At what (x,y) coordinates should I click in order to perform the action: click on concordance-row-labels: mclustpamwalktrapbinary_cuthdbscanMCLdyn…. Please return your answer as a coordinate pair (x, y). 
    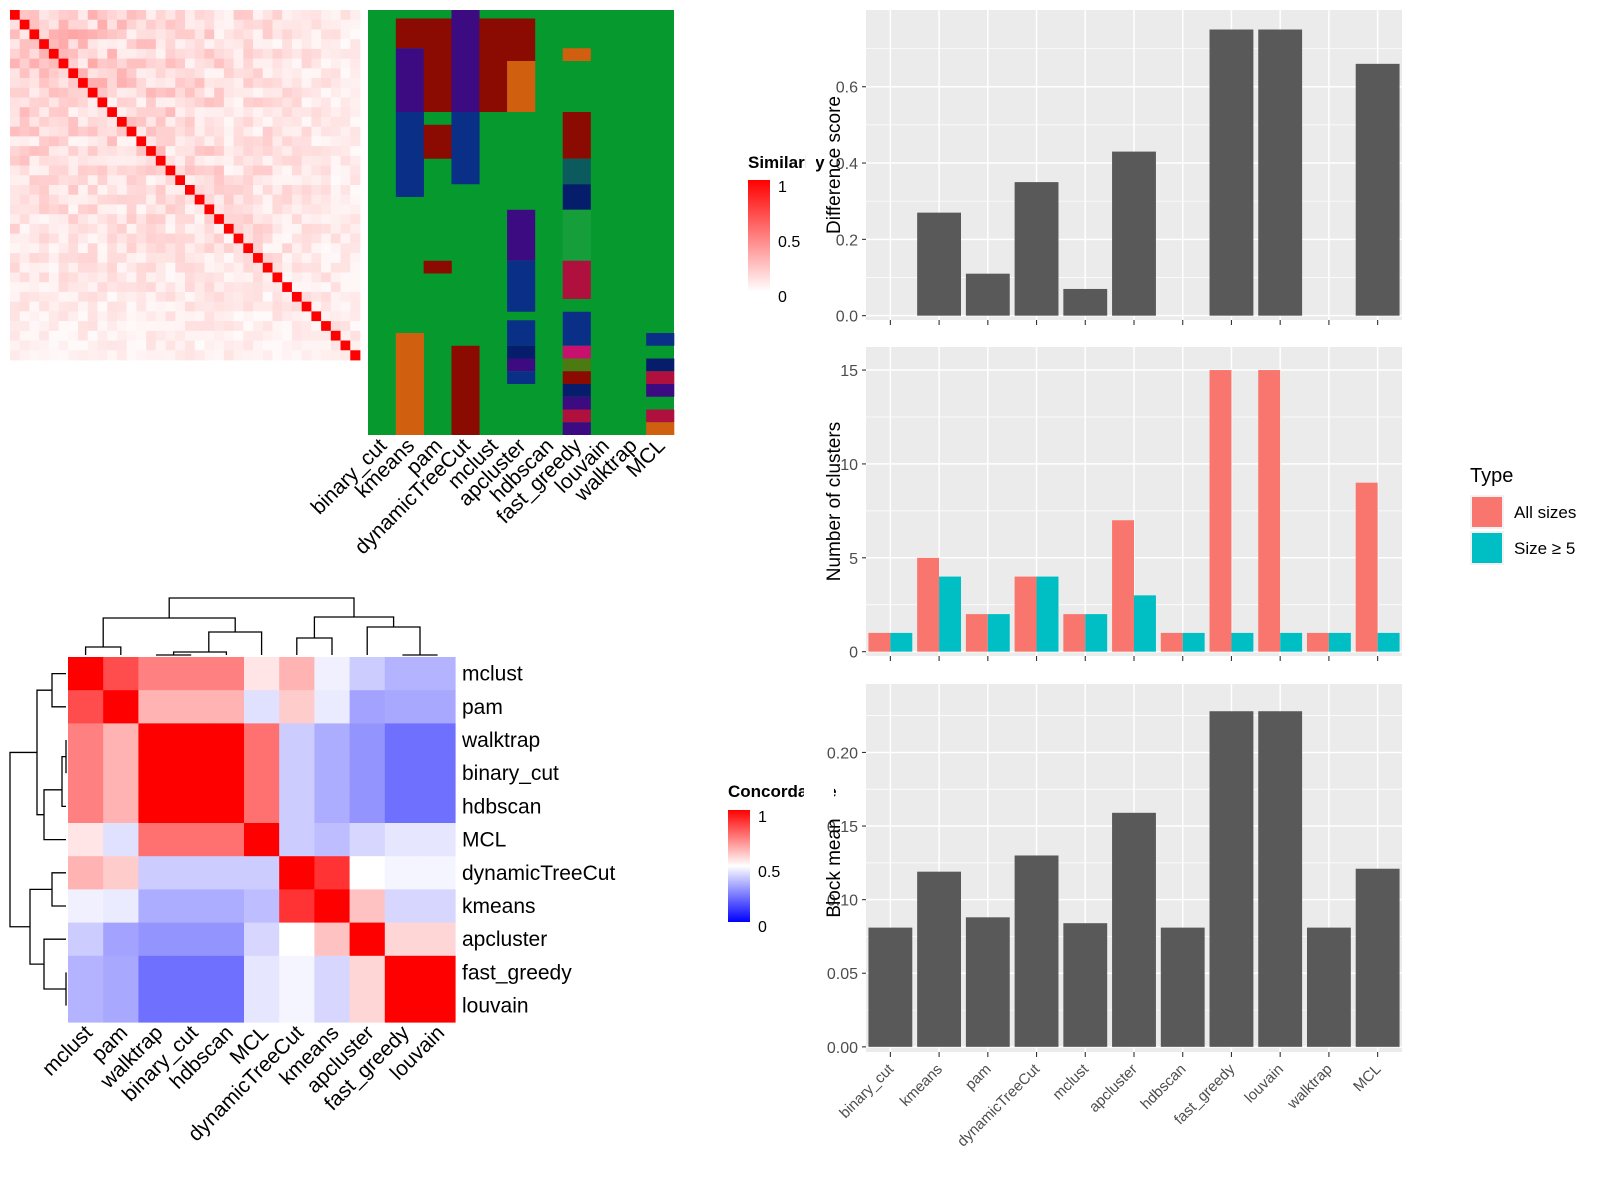
    Looking at the image, I should click on (538, 840).